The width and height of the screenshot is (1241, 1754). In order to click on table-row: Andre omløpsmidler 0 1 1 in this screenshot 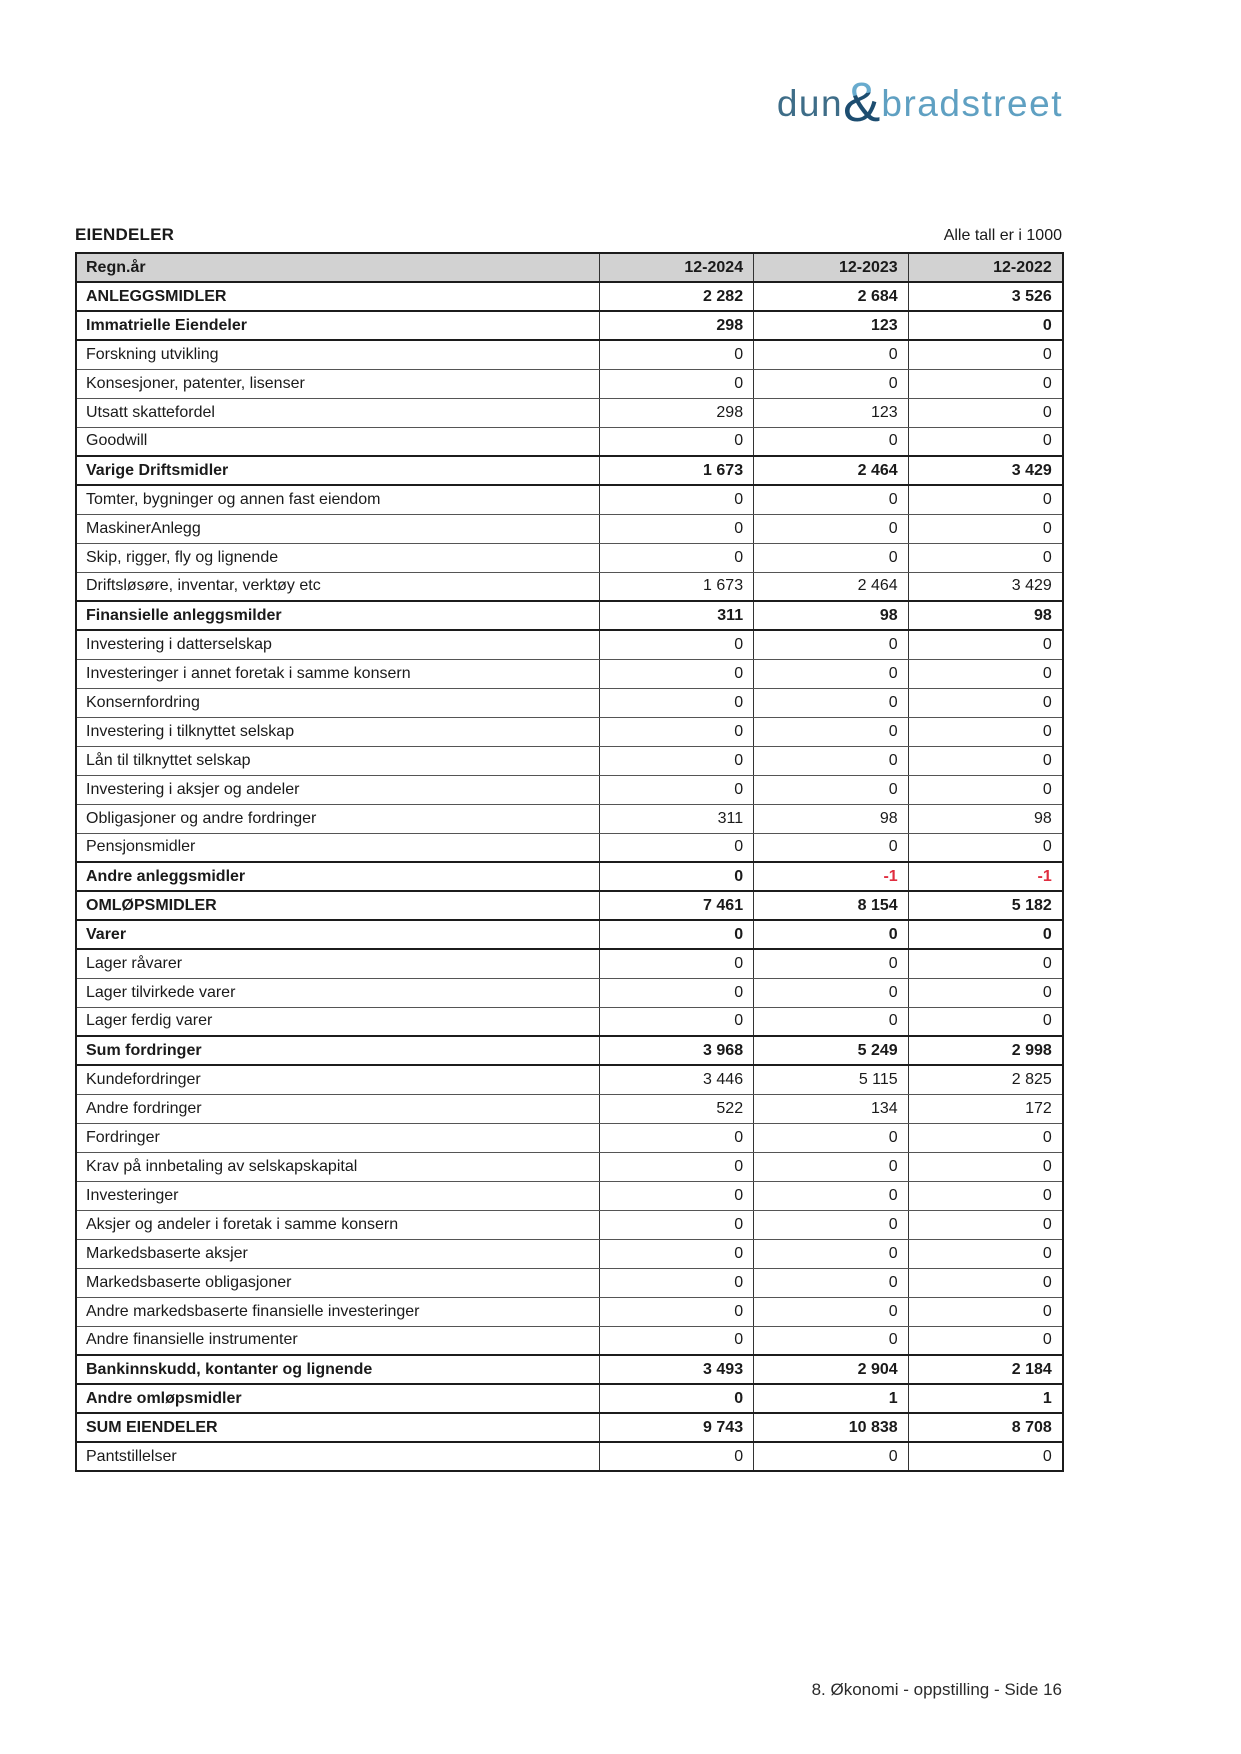, I will do `click(569, 1398)`.